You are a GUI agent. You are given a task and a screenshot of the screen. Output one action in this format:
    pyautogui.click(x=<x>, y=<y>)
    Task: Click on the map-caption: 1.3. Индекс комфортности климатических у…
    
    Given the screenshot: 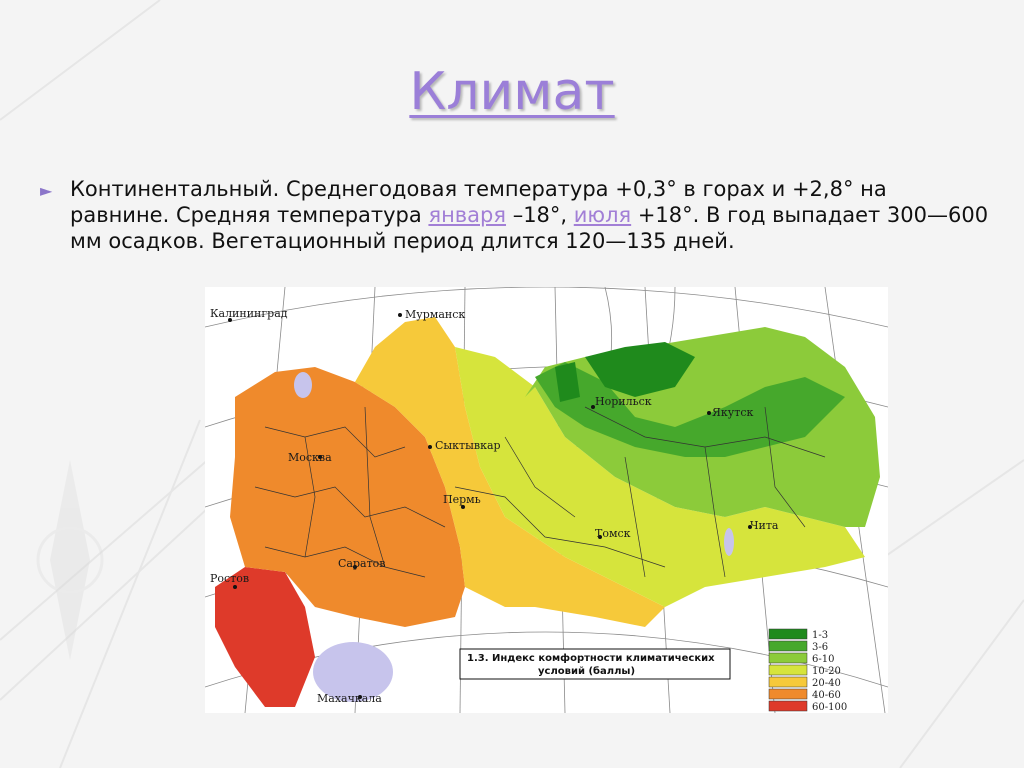 What is the action you would take?
    pyautogui.click(x=595, y=664)
    